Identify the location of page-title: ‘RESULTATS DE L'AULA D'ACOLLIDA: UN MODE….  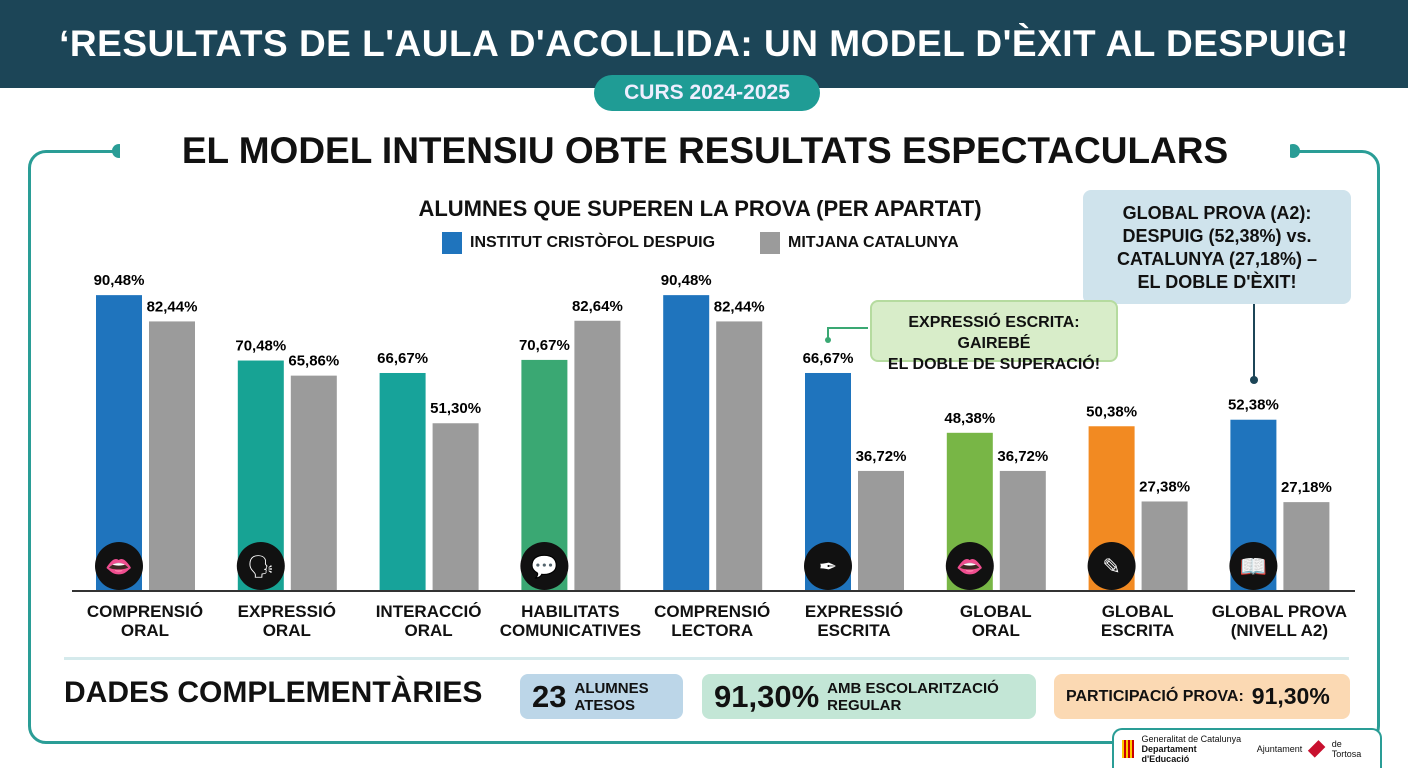
(704, 44).